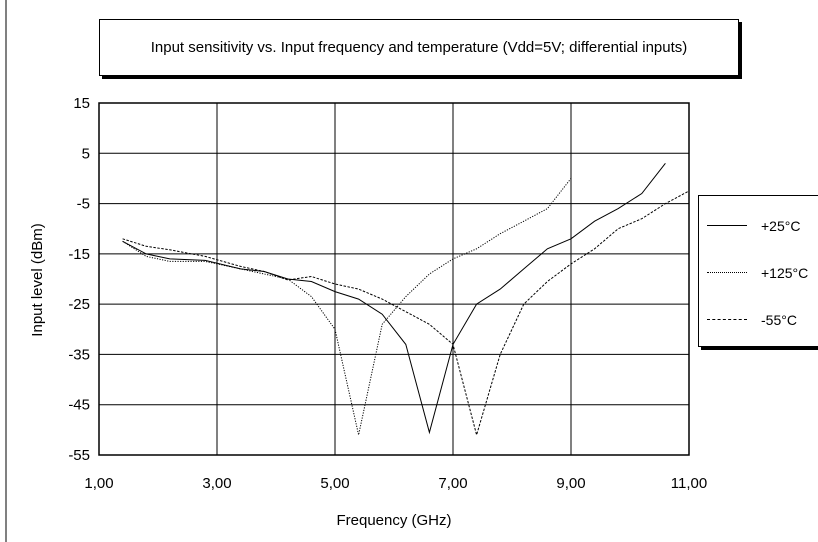 This screenshot has width=818, height=542. I want to click on legend: +25°C +125°C -55°C, so click(758, 271).